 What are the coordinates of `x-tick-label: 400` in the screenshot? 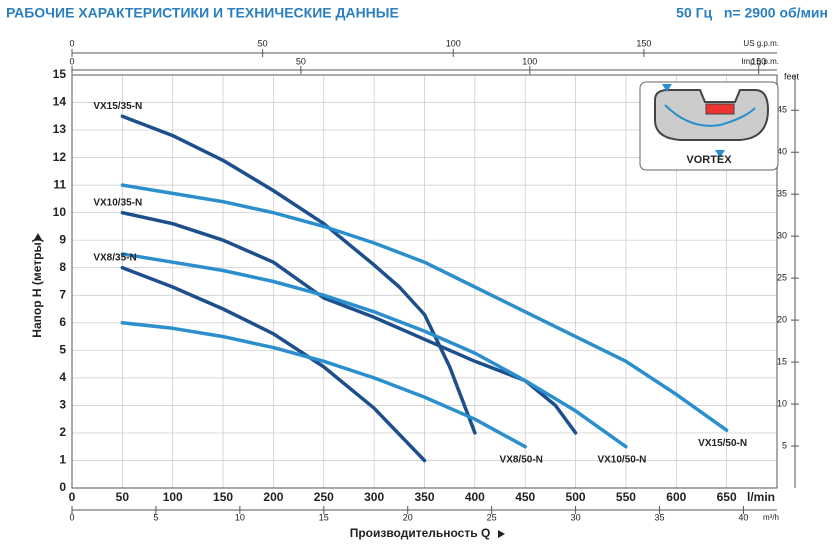 It's located at (475, 497).